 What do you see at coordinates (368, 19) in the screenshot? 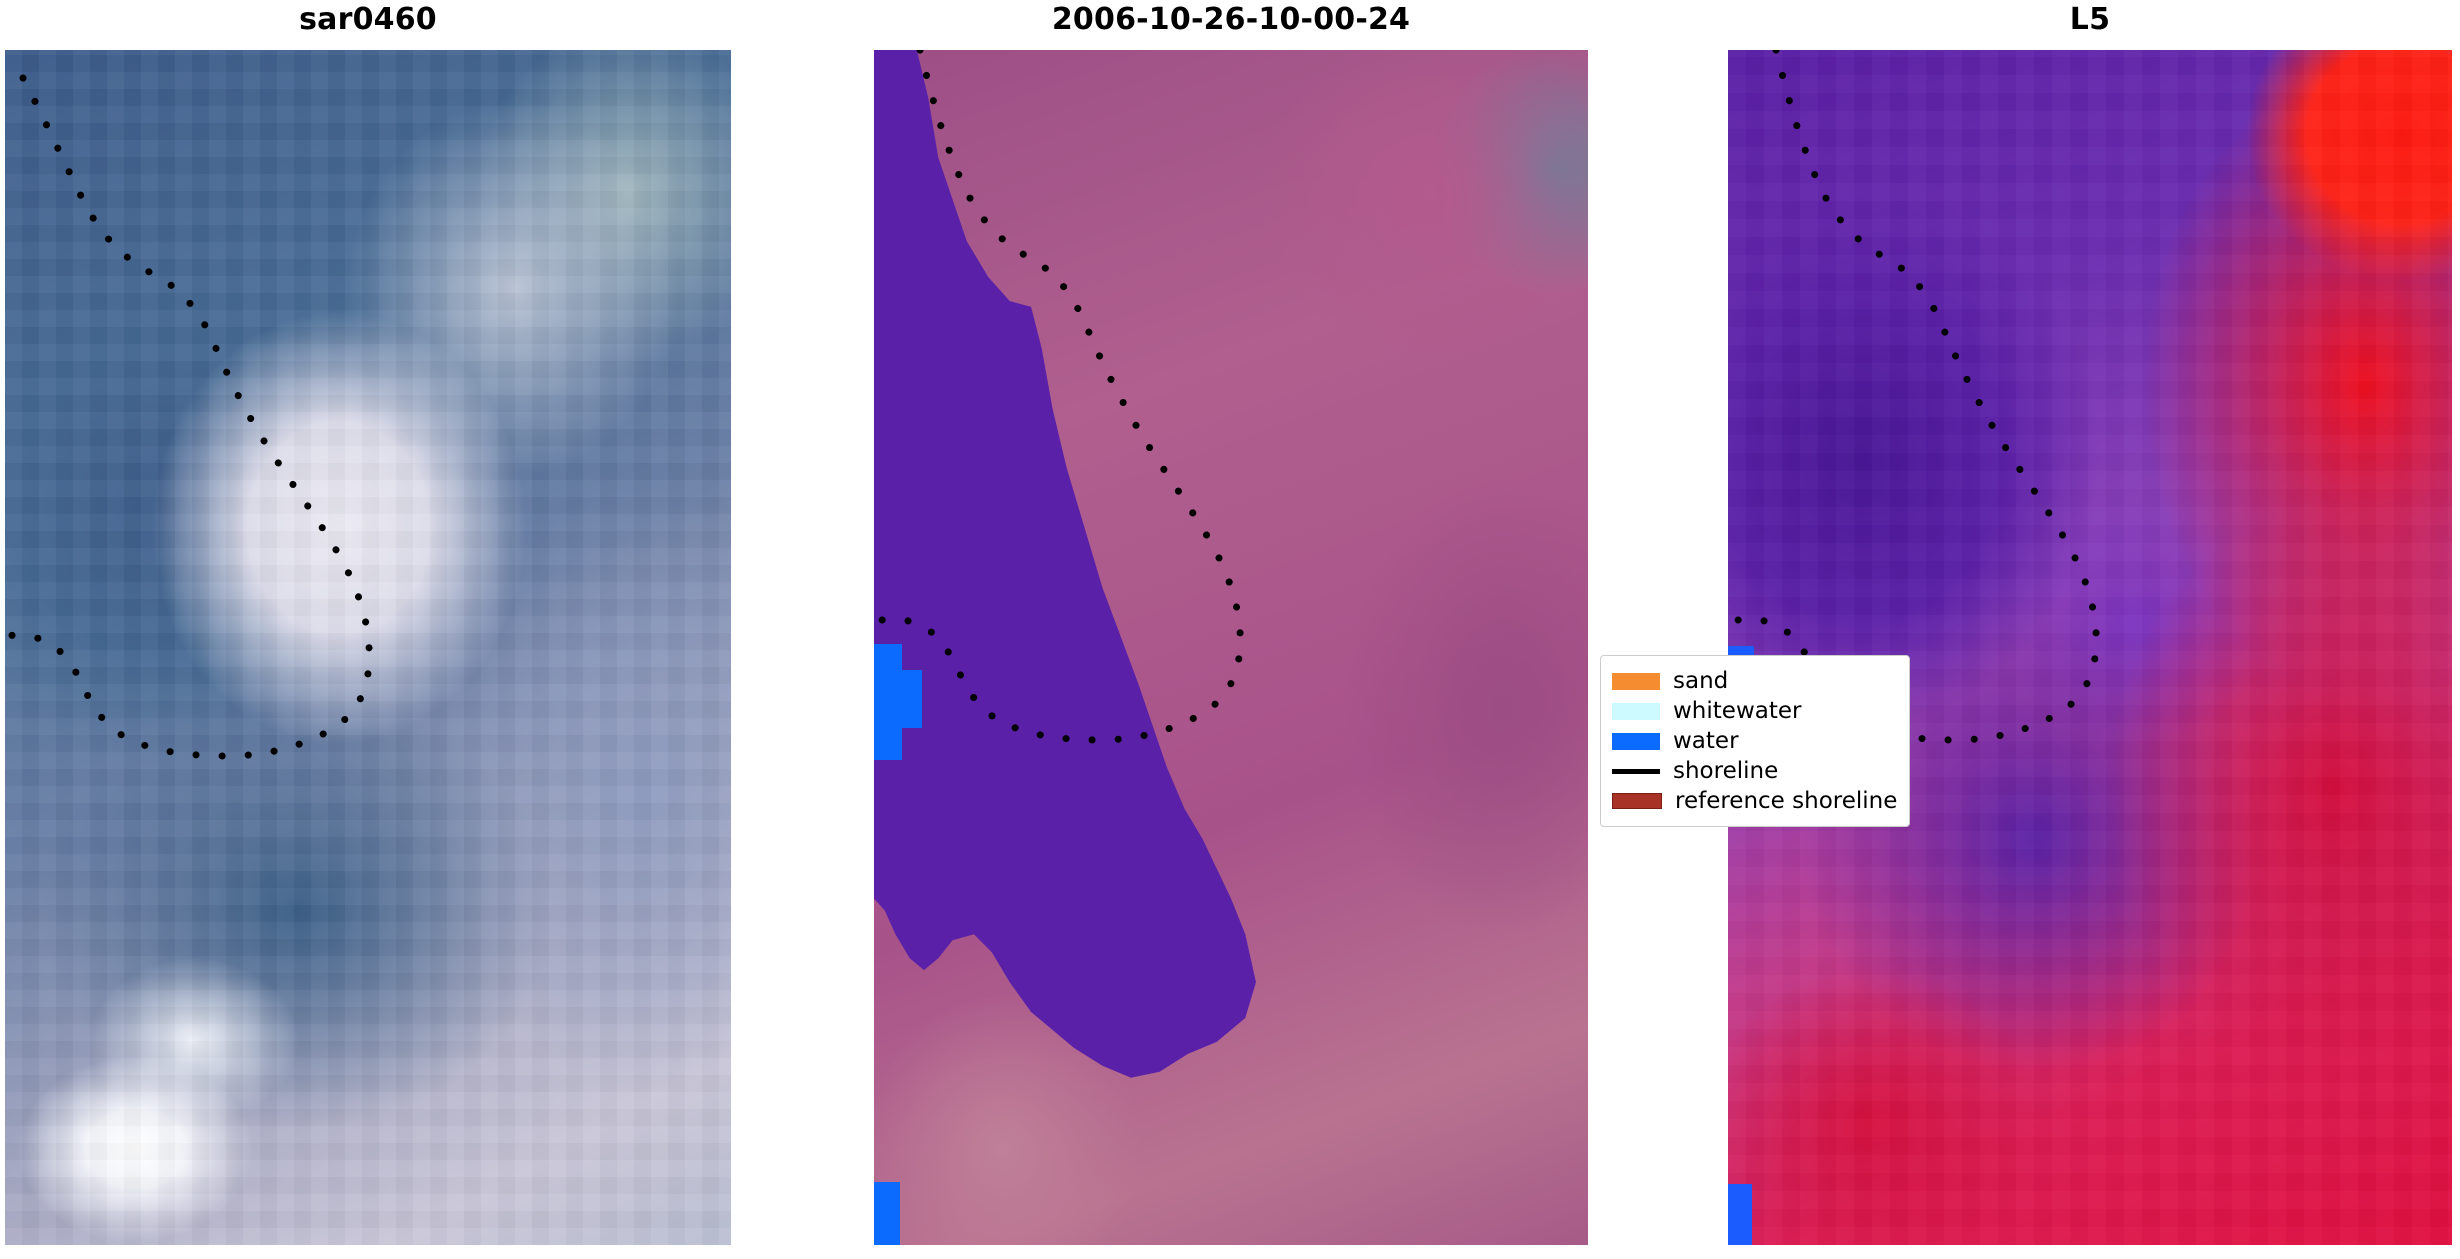
I see `panel-title-sar: sar0460` at bounding box center [368, 19].